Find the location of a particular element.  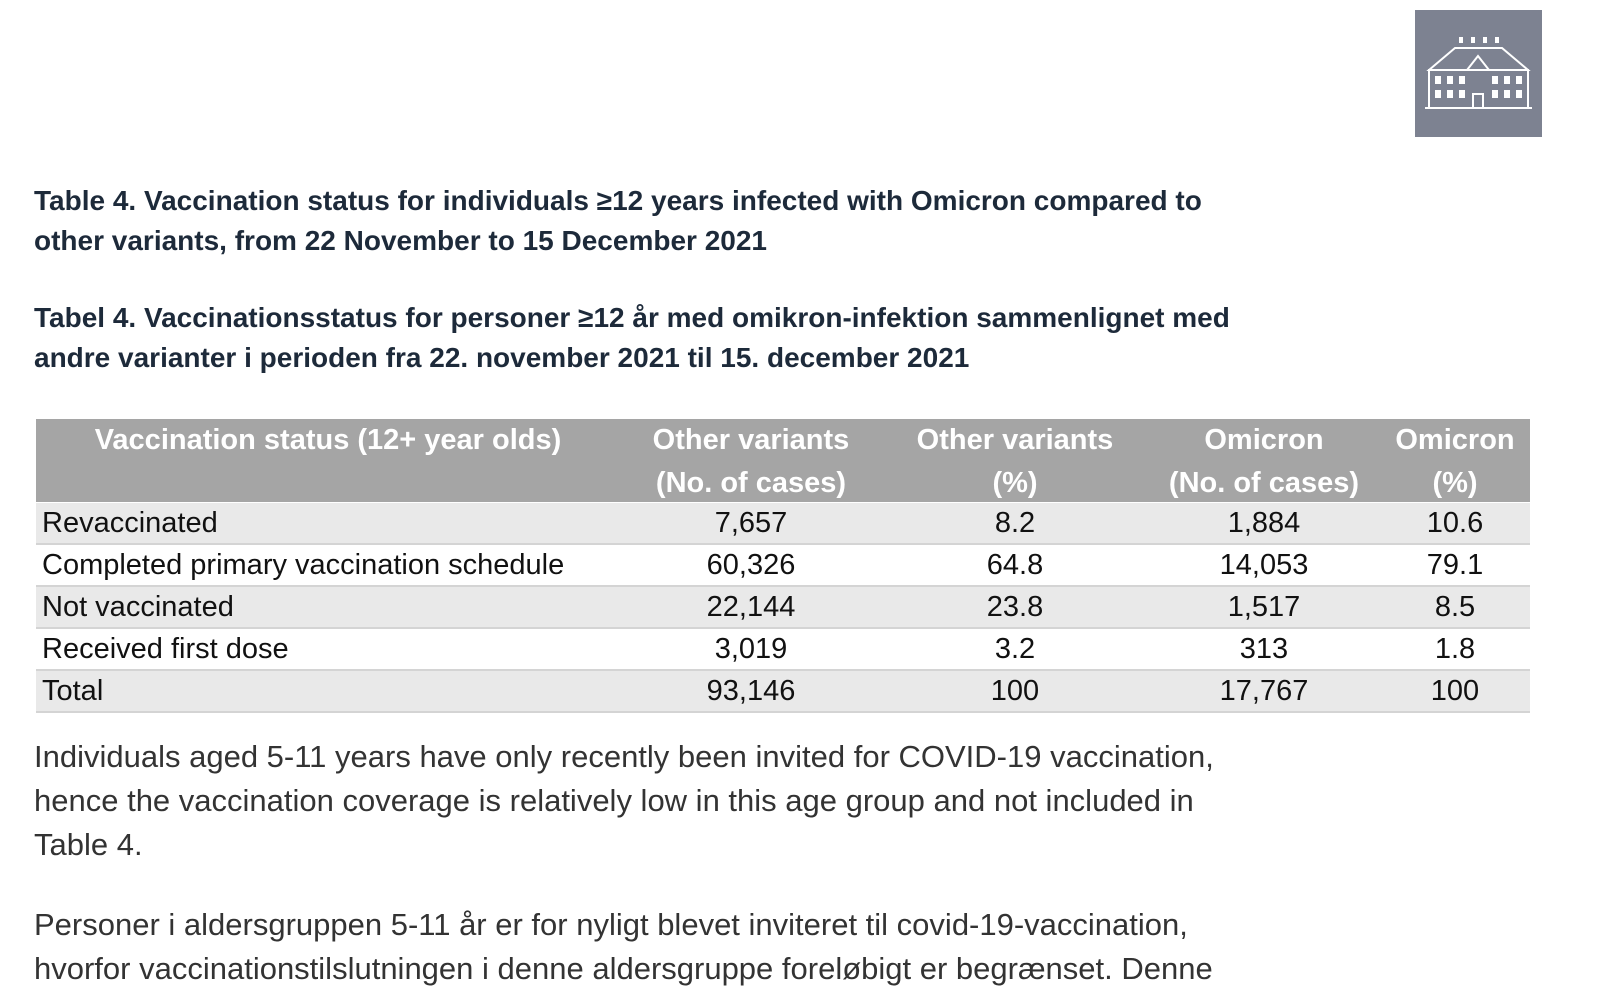

table-cell: 3,019 is located at coordinates (751, 649).